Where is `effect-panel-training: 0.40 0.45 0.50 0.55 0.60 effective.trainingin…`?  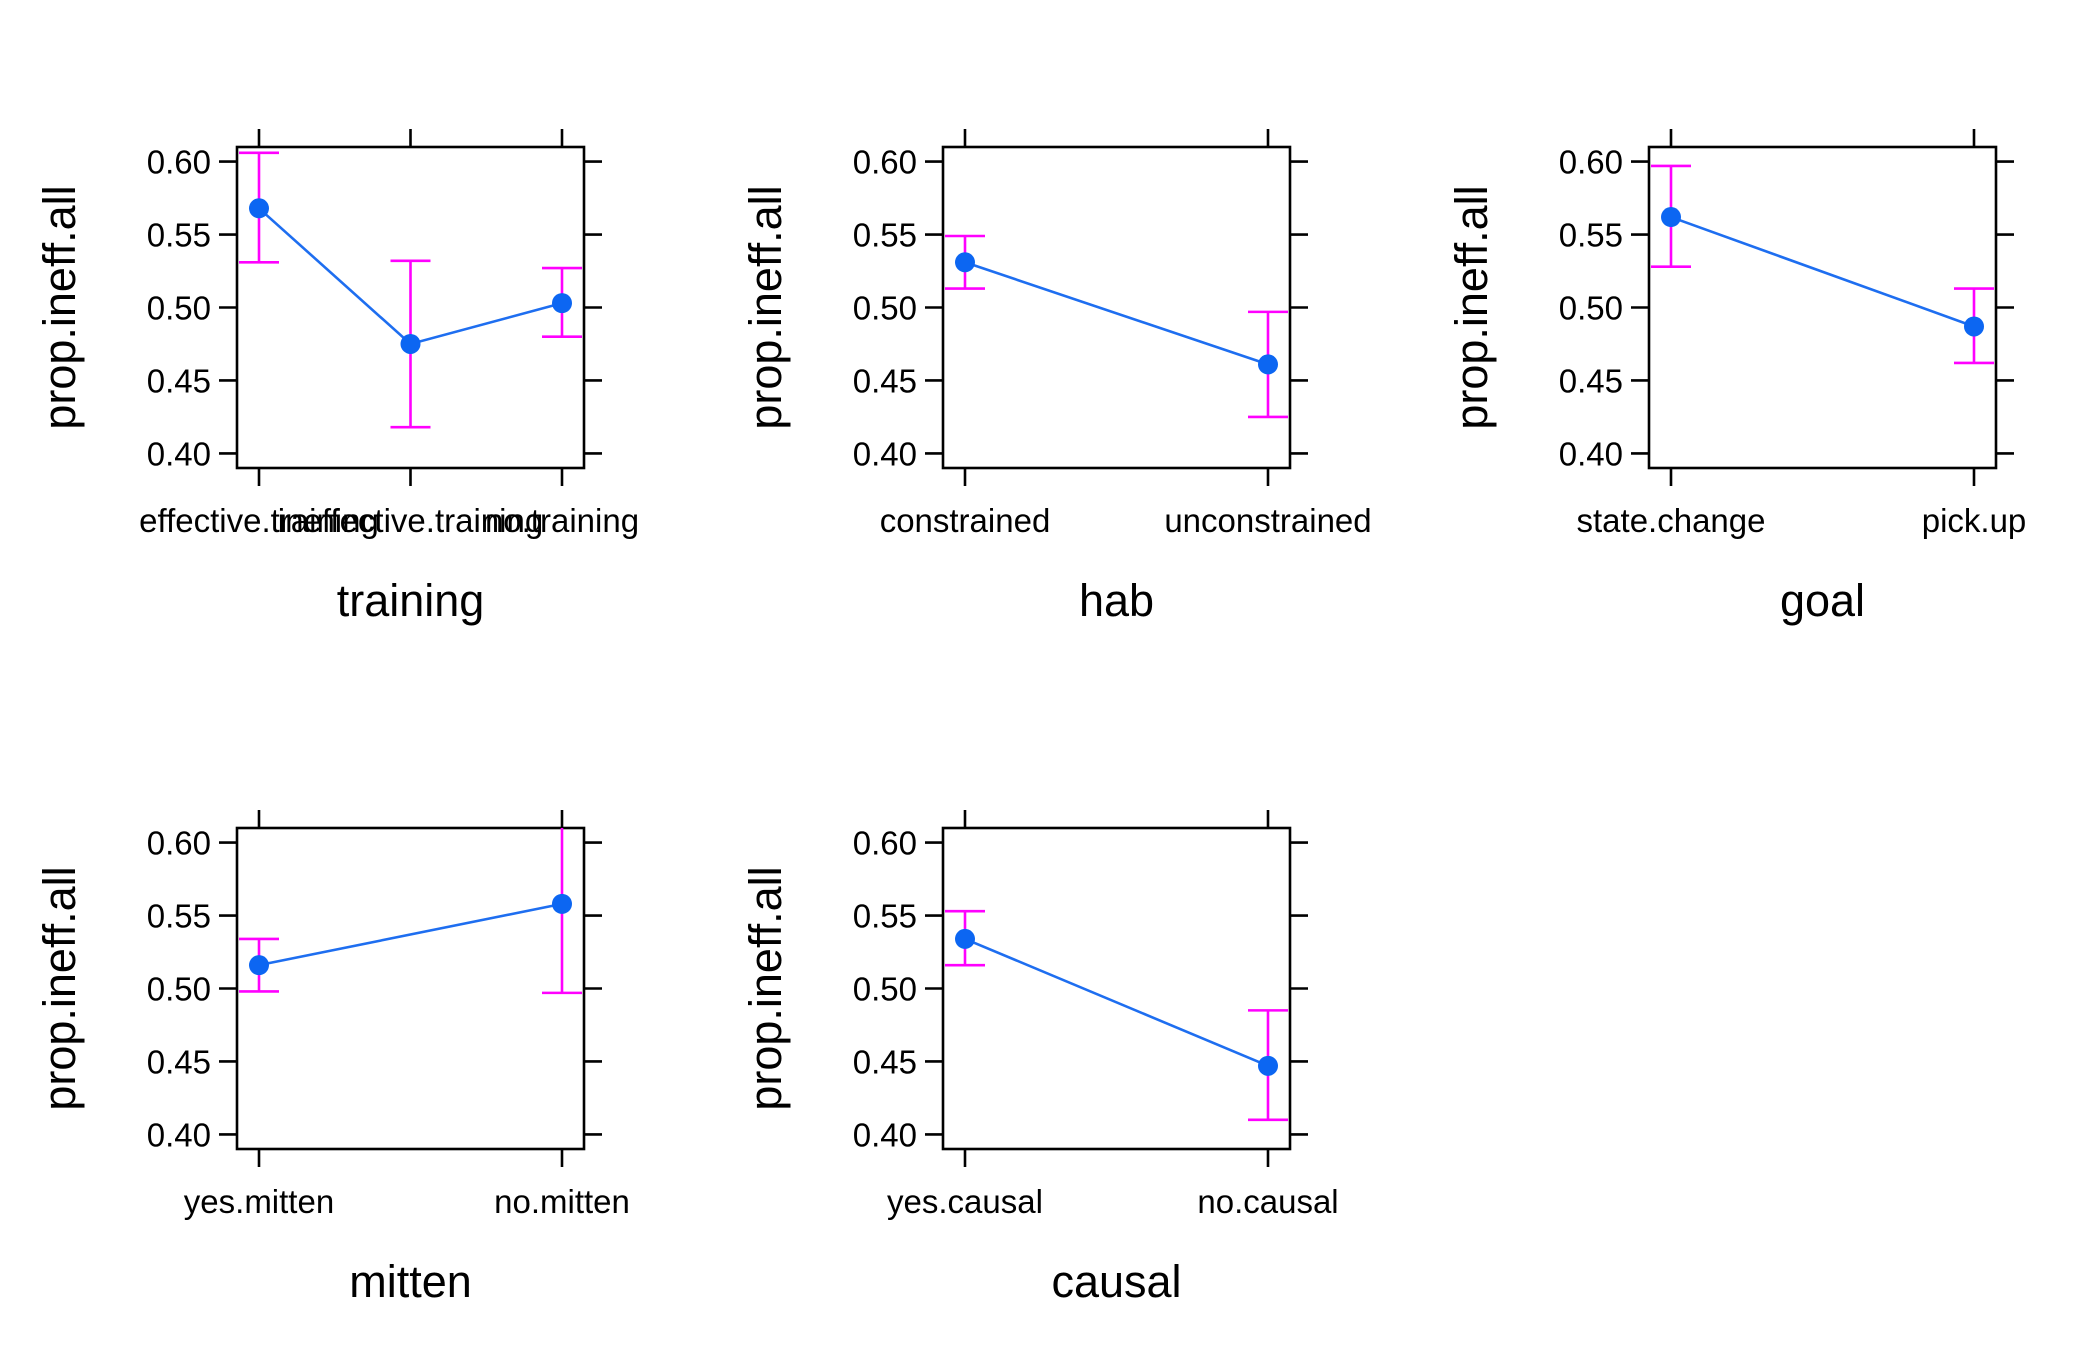 effect-panel-training: 0.40 0.45 0.50 0.55 0.60 effective.trainingin… is located at coordinates (336, 377).